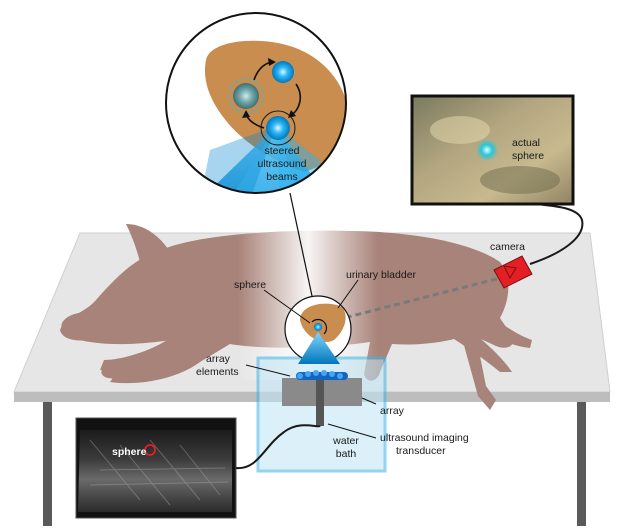 This screenshot has height=531, width=634. What do you see at coordinates (346, 454) in the screenshot?
I see `label-bath: bath` at bounding box center [346, 454].